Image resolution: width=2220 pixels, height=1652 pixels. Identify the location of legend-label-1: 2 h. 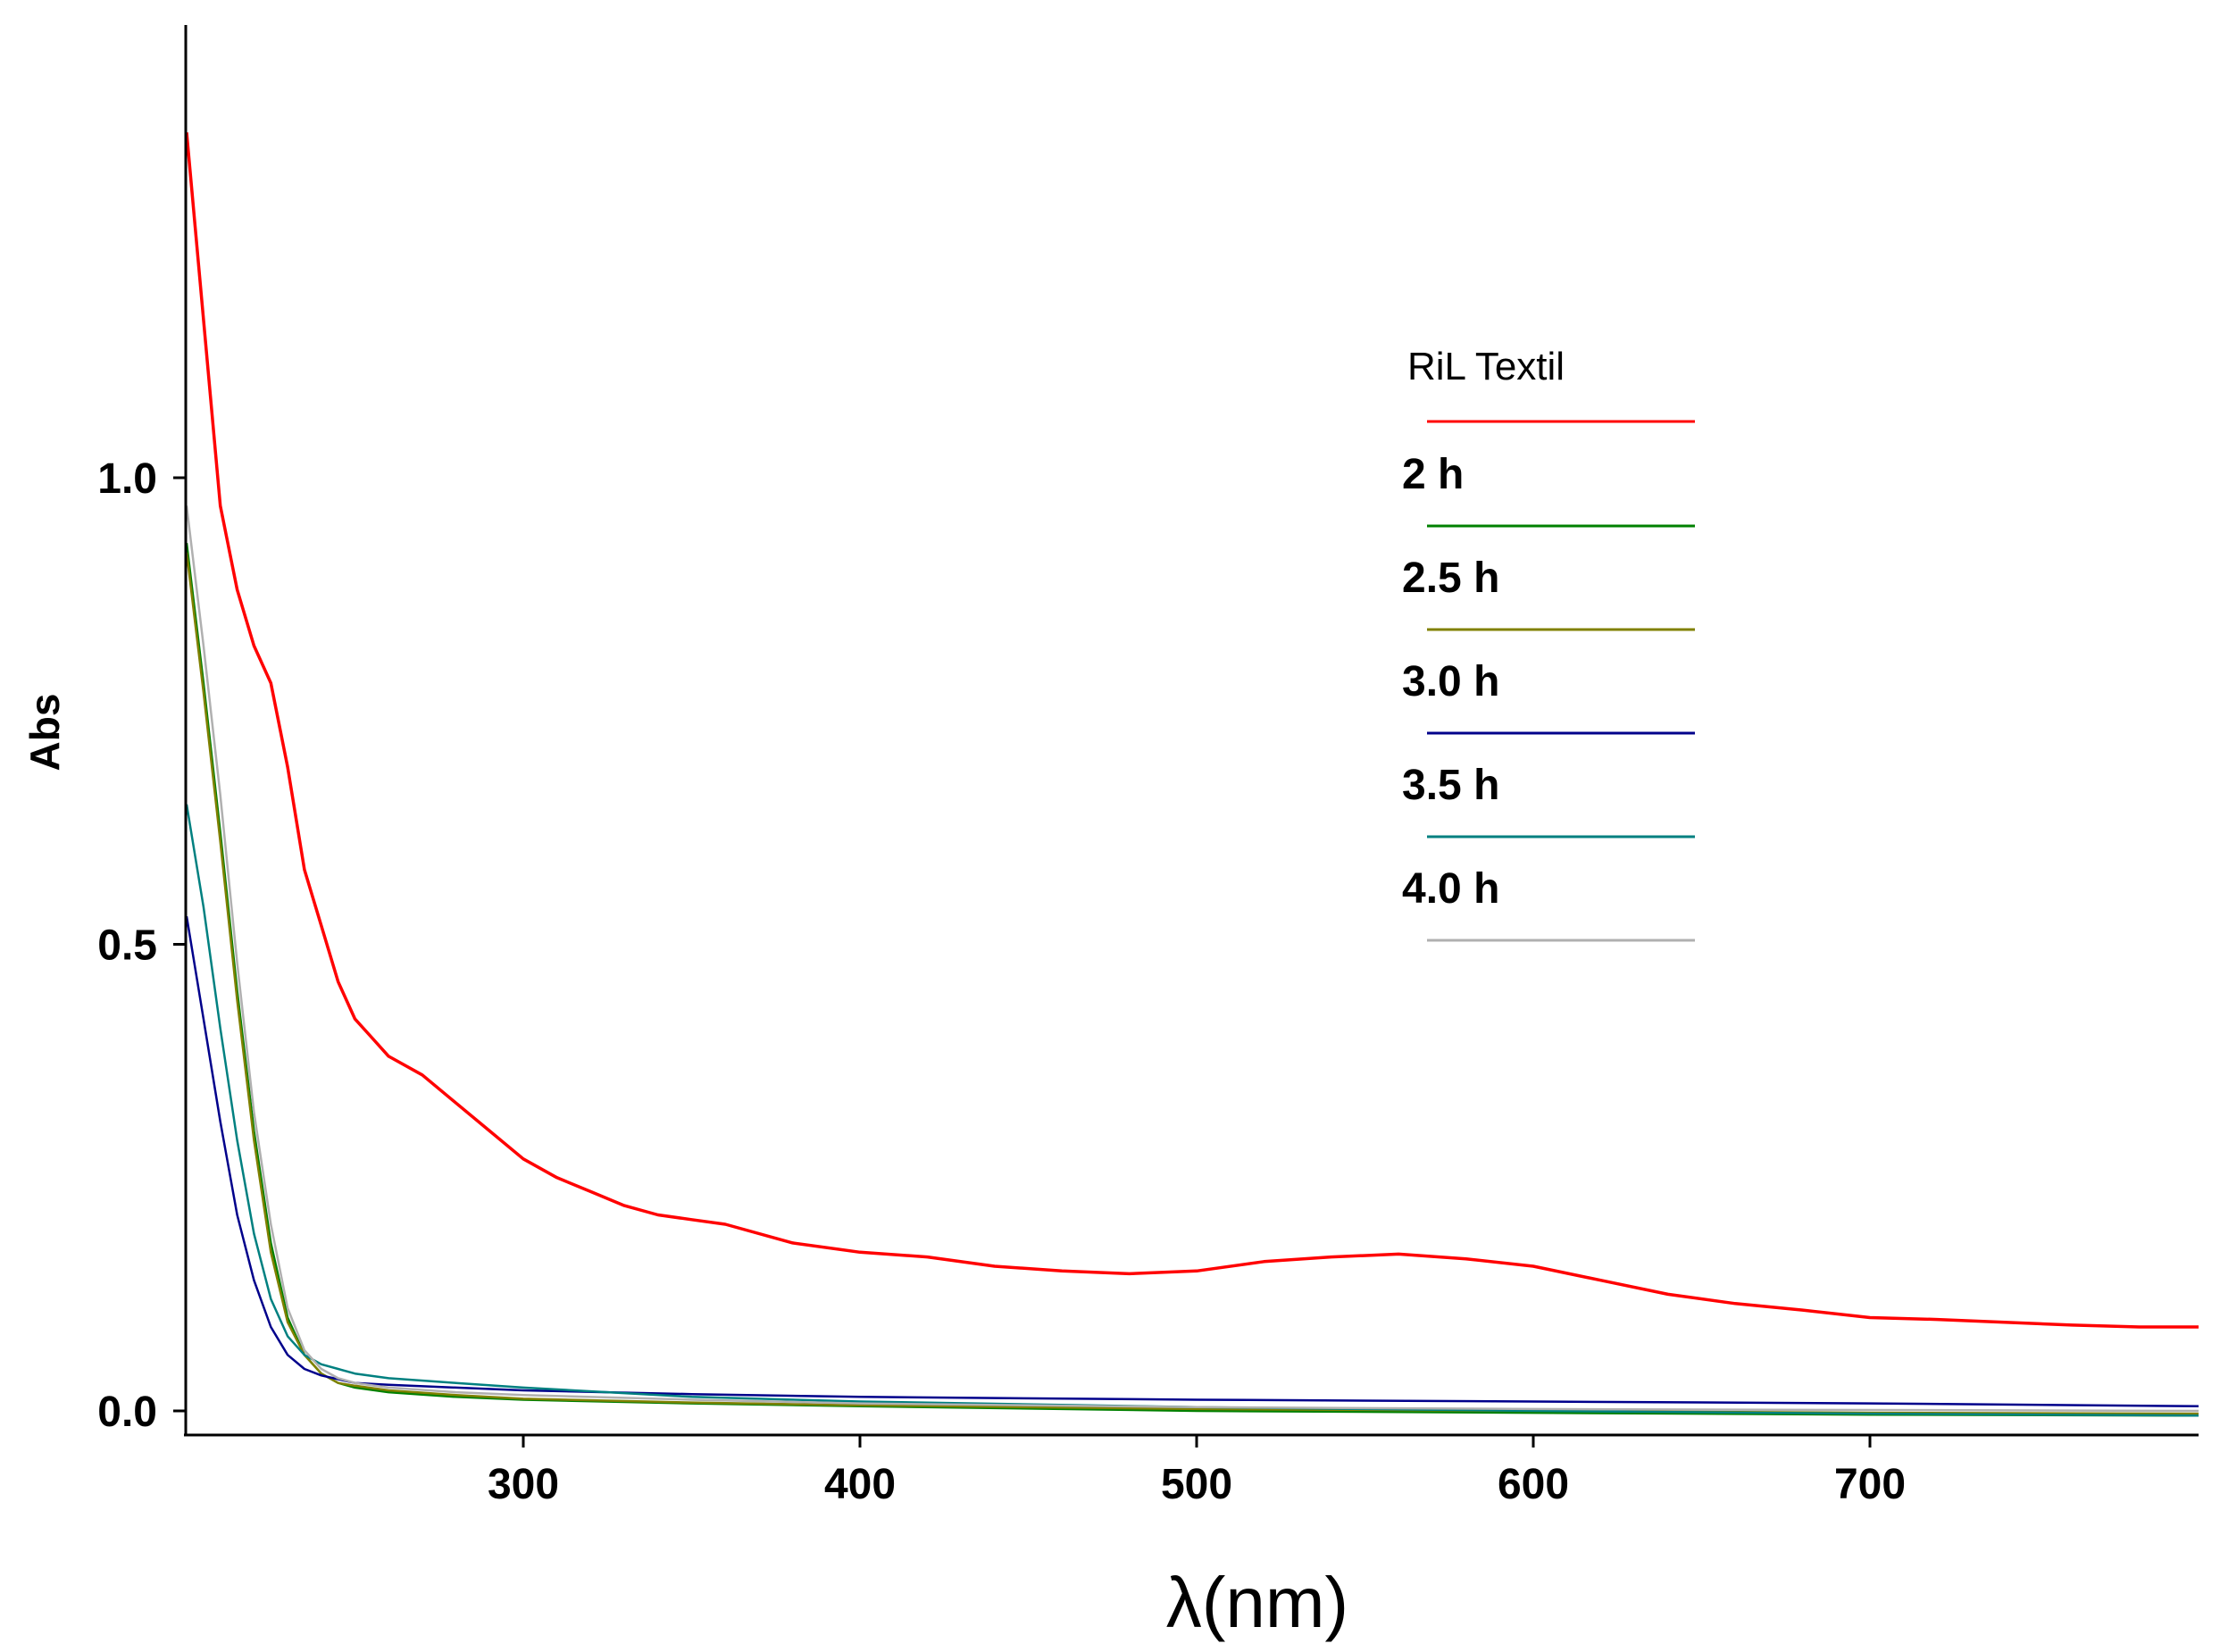
(1433, 474).